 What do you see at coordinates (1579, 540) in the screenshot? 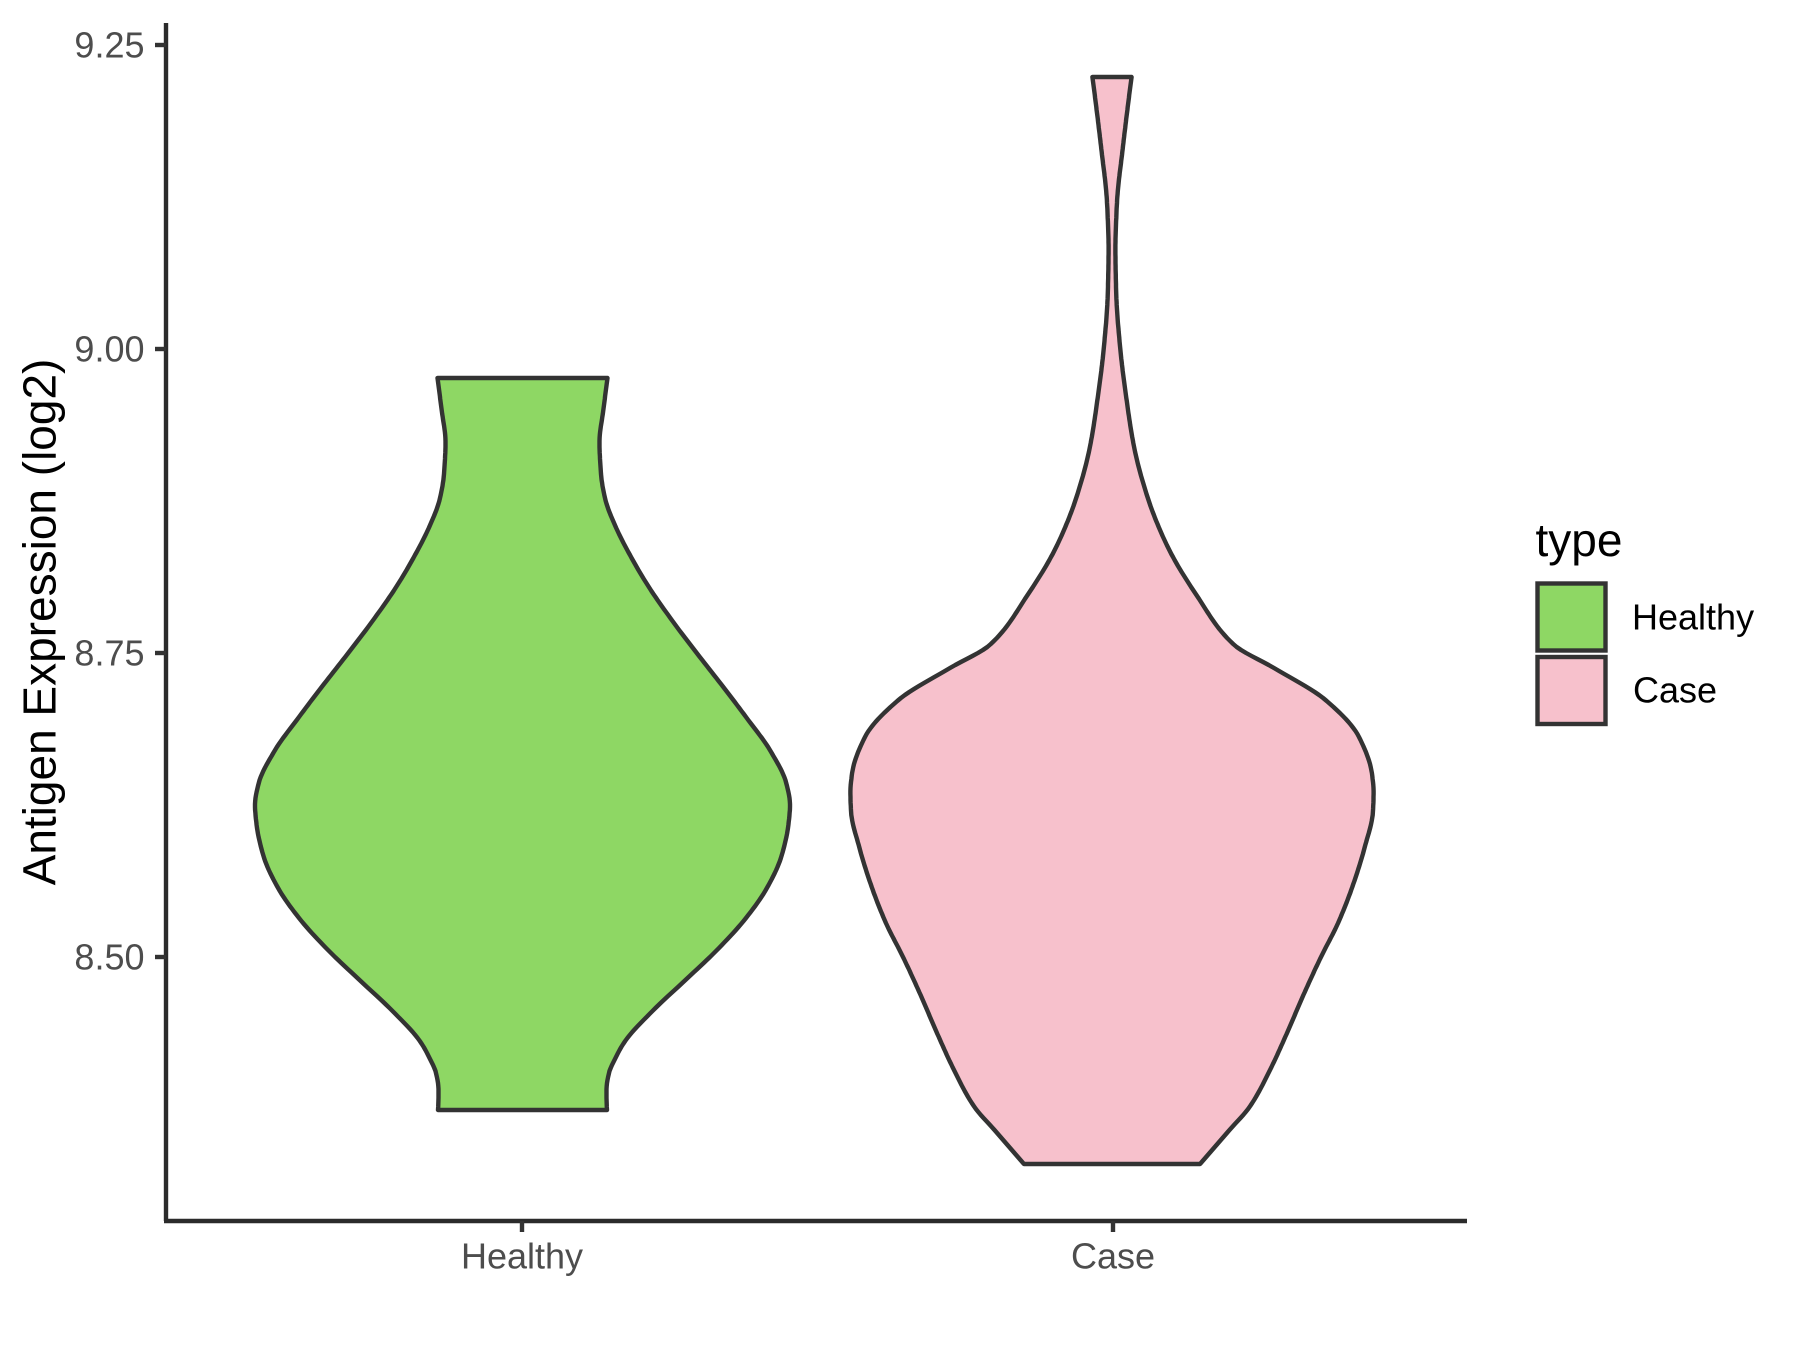
I see `svg-text: type` at bounding box center [1579, 540].